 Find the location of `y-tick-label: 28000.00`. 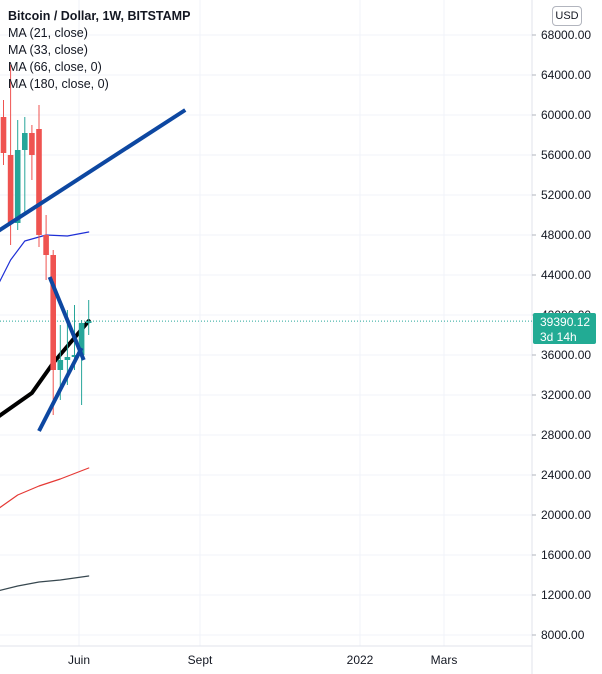

y-tick-label: 28000.00 is located at coordinates (566, 435).